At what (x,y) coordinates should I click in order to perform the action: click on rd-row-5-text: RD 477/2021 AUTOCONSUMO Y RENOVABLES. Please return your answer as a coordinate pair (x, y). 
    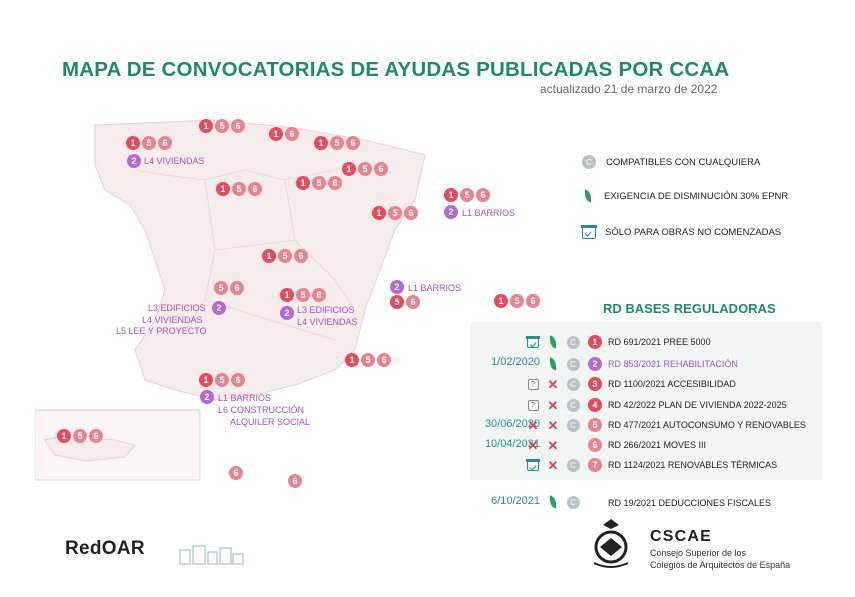
    Looking at the image, I should click on (707, 425).